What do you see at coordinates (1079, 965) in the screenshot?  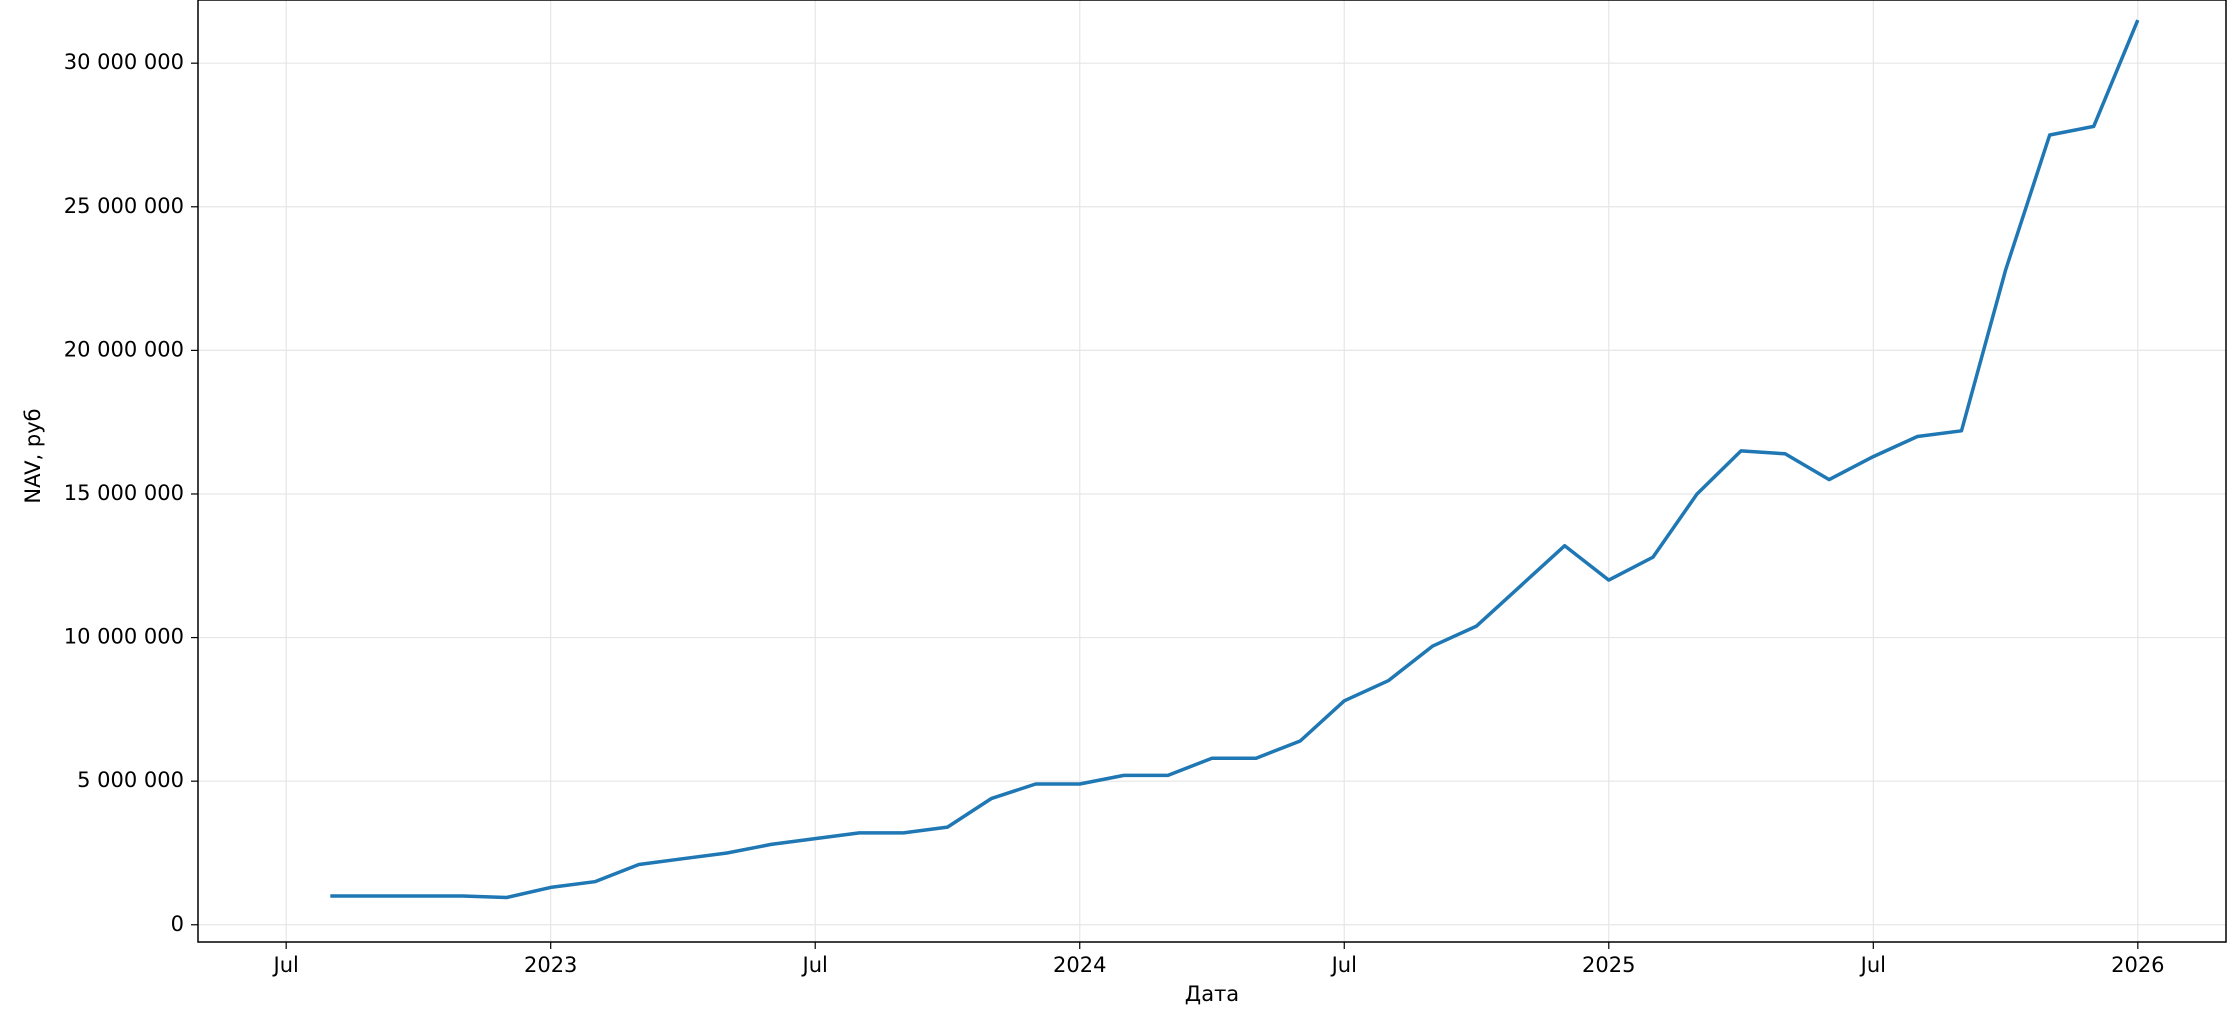 I see `x-tick-label: 2024` at bounding box center [1079, 965].